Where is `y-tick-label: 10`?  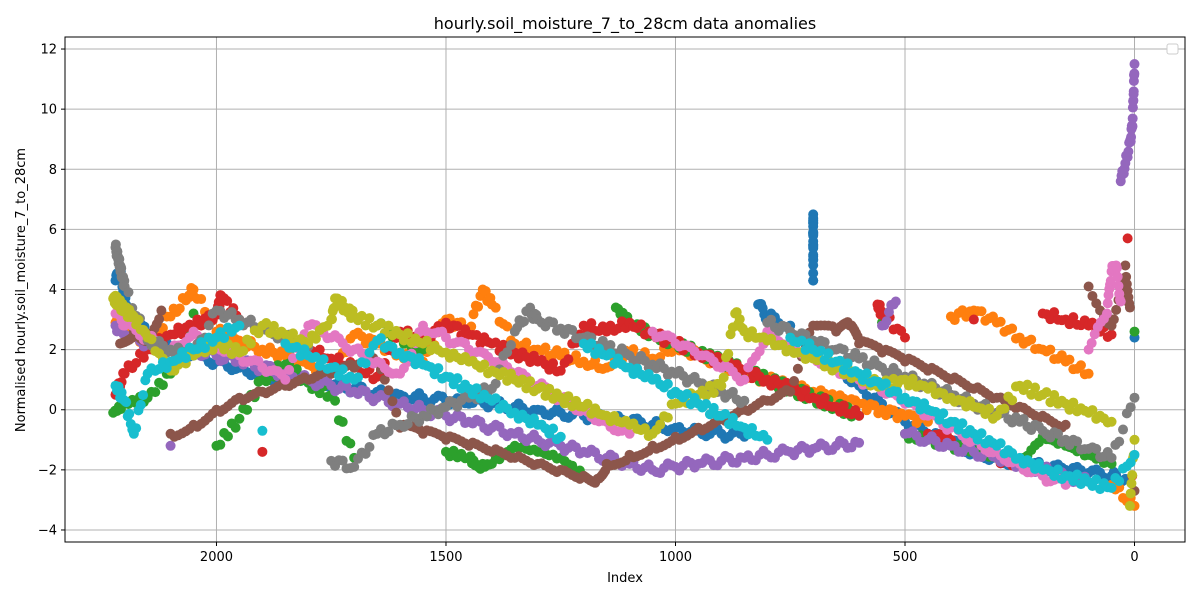
y-tick-label: 10 is located at coordinates (48, 110).